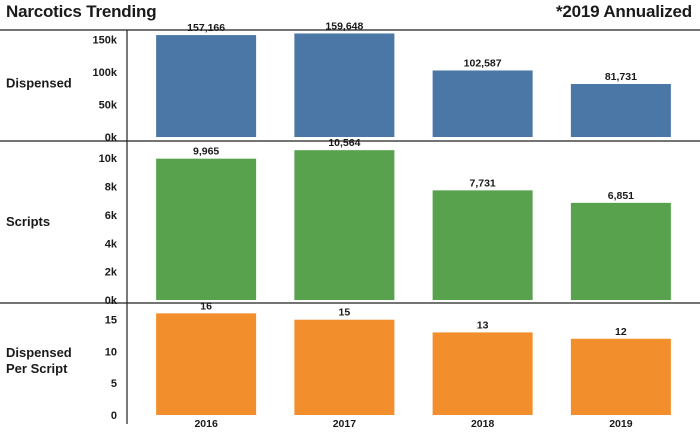  I want to click on data-label: 12, so click(621, 332).